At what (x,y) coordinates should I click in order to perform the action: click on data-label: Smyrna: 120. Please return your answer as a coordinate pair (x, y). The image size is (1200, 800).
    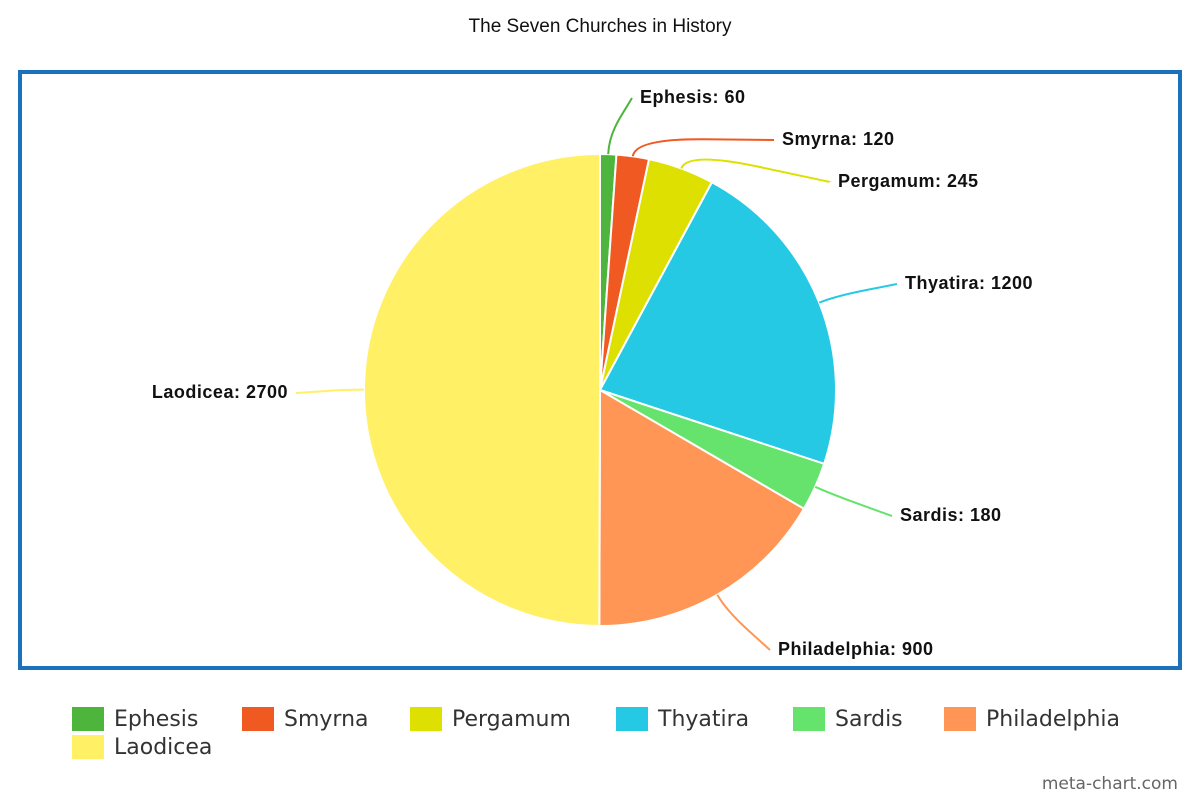
    Looking at the image, I should click on (838, 139).